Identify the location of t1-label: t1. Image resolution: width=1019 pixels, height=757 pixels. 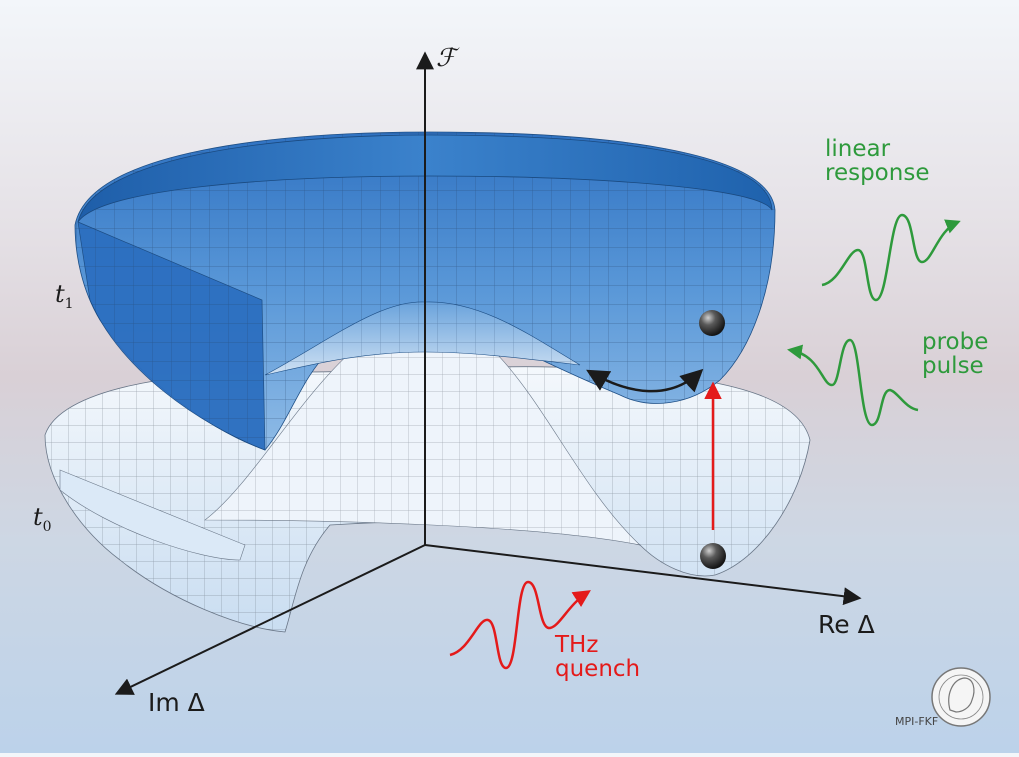
(64, 296).